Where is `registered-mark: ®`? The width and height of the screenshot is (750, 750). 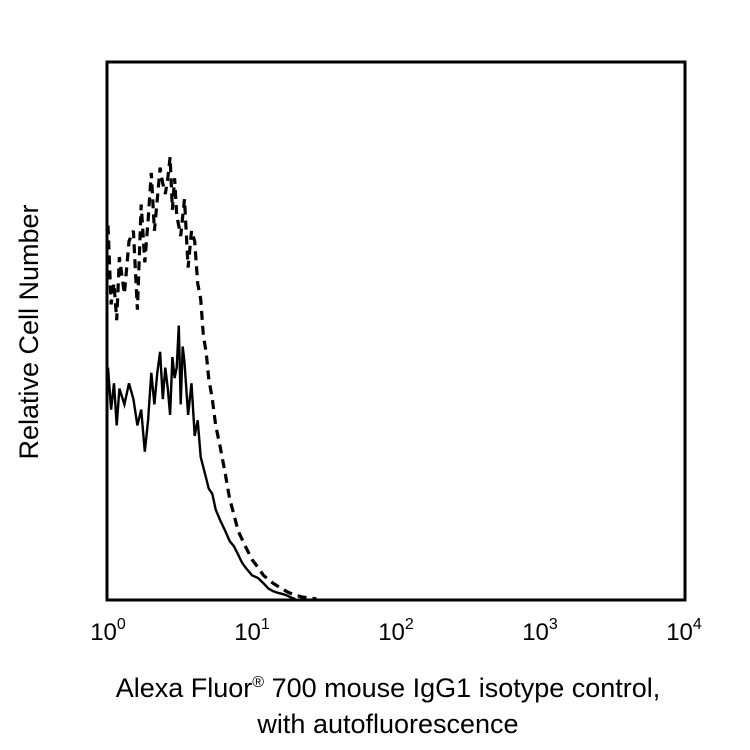 registered-mark: ® is located at coordinates (258, 682).